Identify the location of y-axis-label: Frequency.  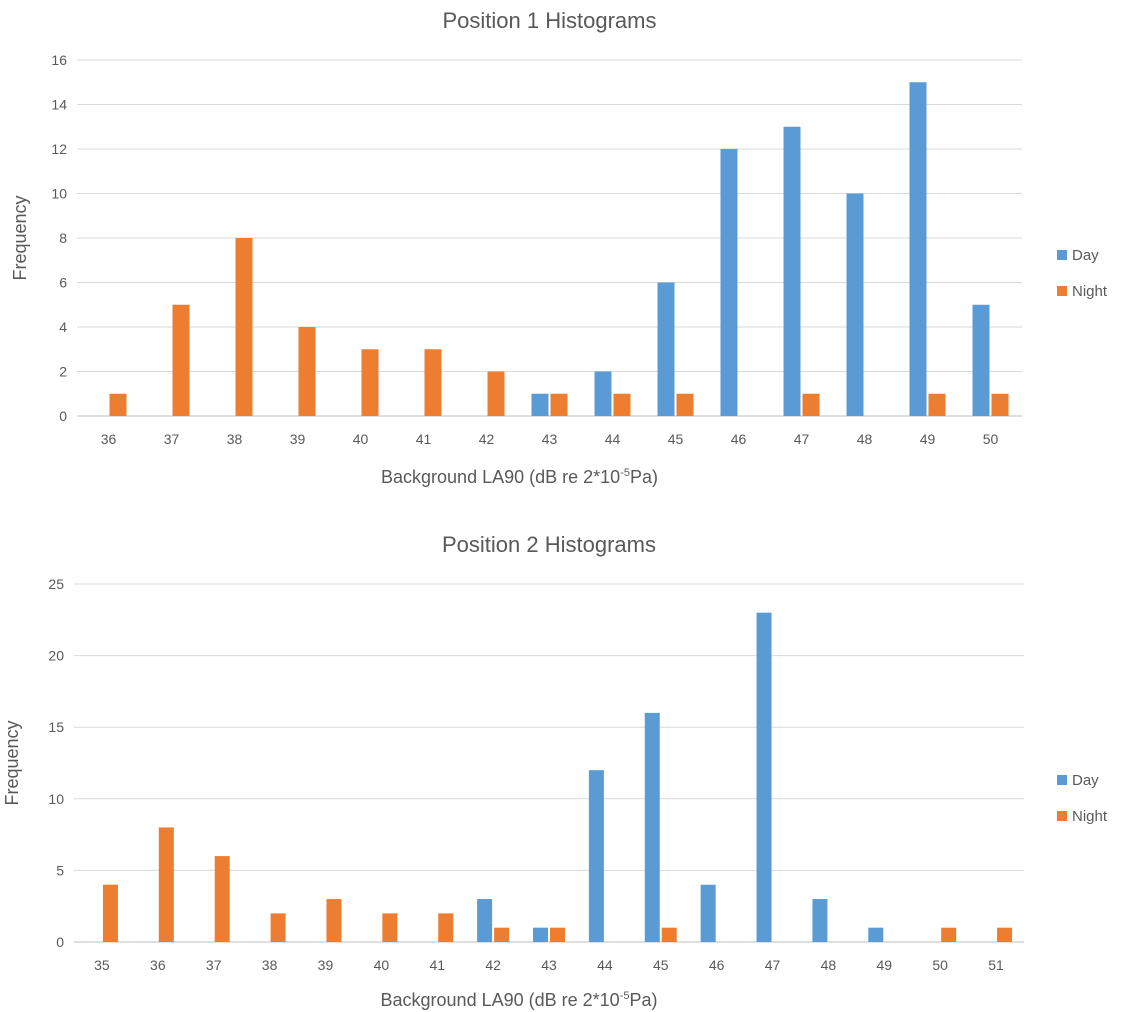
(20, 237).